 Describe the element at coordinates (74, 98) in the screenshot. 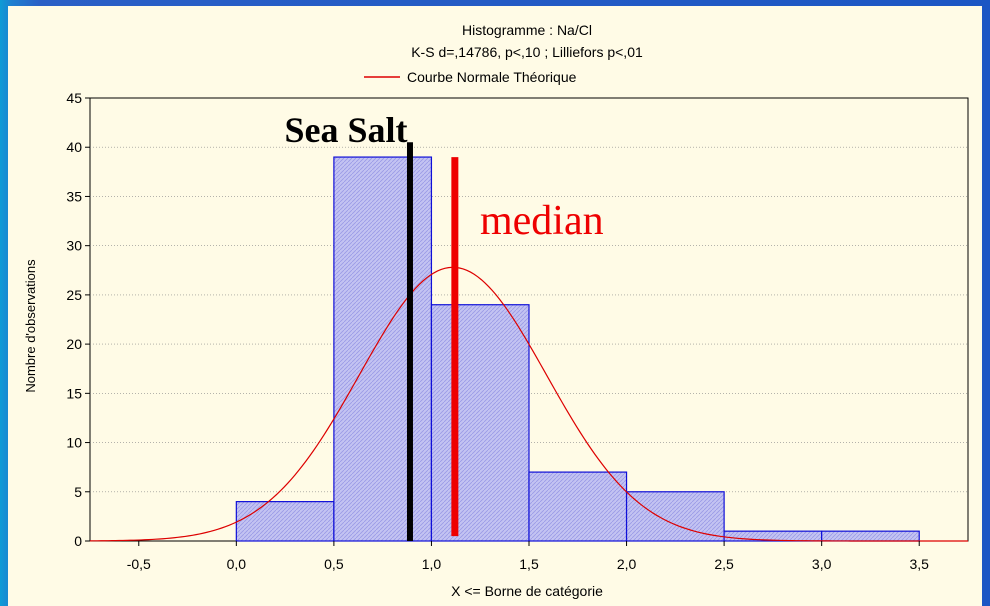

I see `y-tick-label: 45` at that location.